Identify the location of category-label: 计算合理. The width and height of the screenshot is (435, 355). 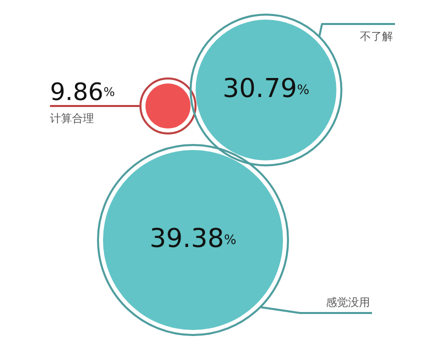
(72, 118).